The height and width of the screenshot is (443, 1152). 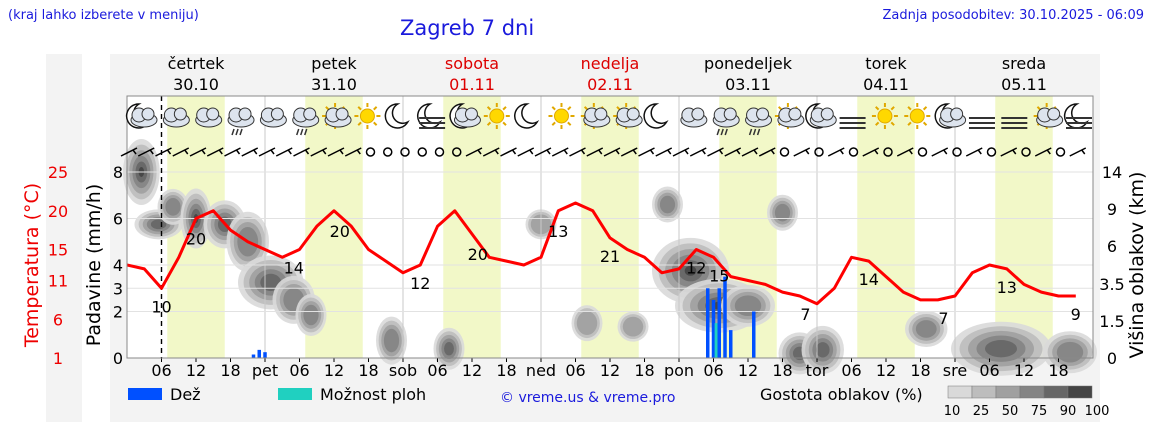 I want to click on x-tick-label: 18, so click(x=230, y=370).